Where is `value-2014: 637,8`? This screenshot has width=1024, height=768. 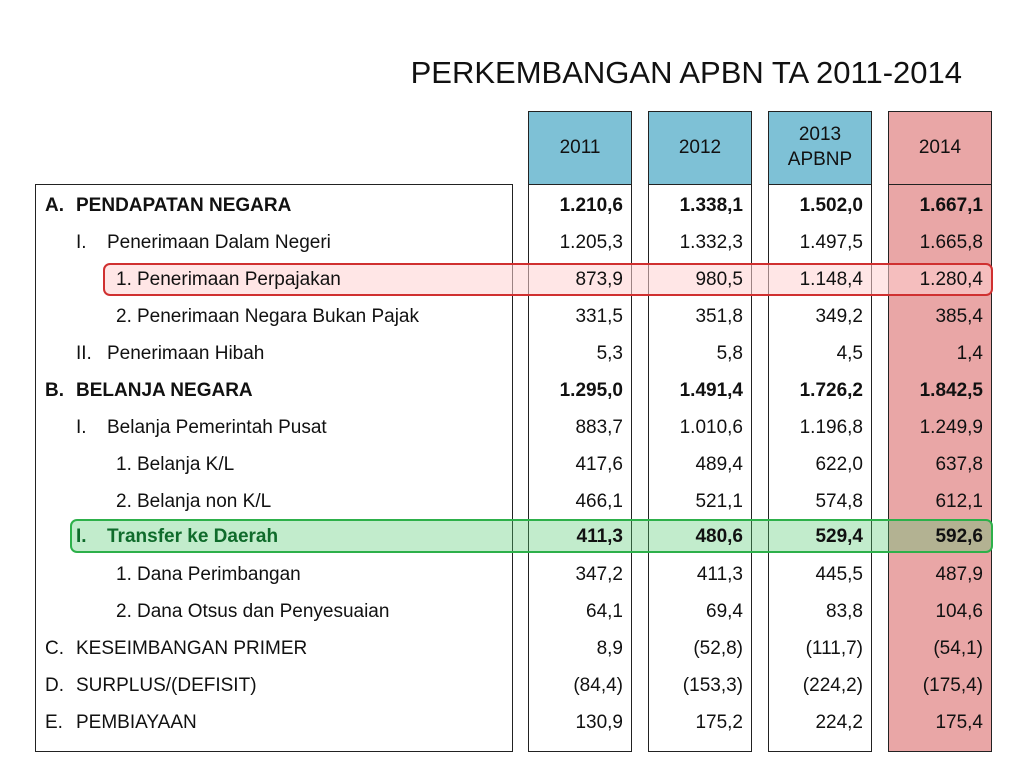 value-2014: 637,8 is located at coordinates (959, 464).